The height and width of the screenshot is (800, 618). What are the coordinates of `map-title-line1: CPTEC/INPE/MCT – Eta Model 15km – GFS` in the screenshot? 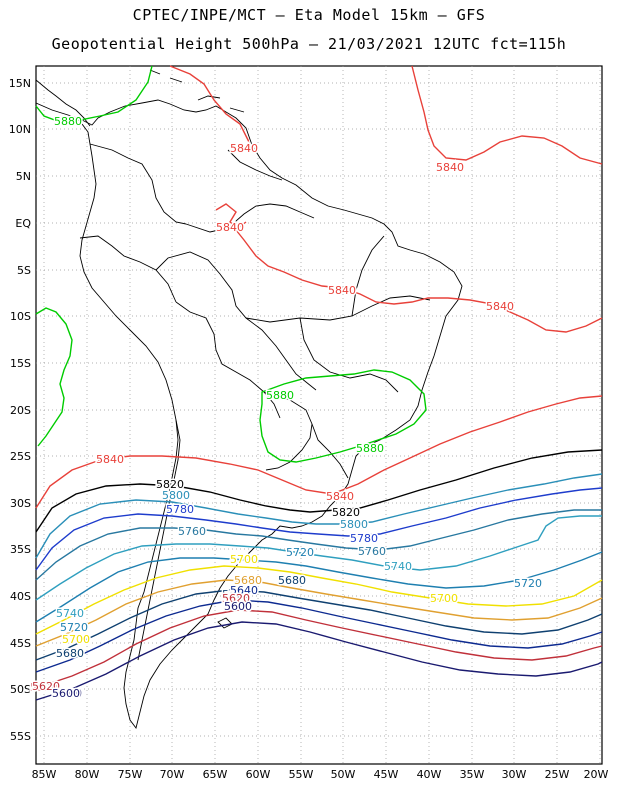 It's located at (309, 15).